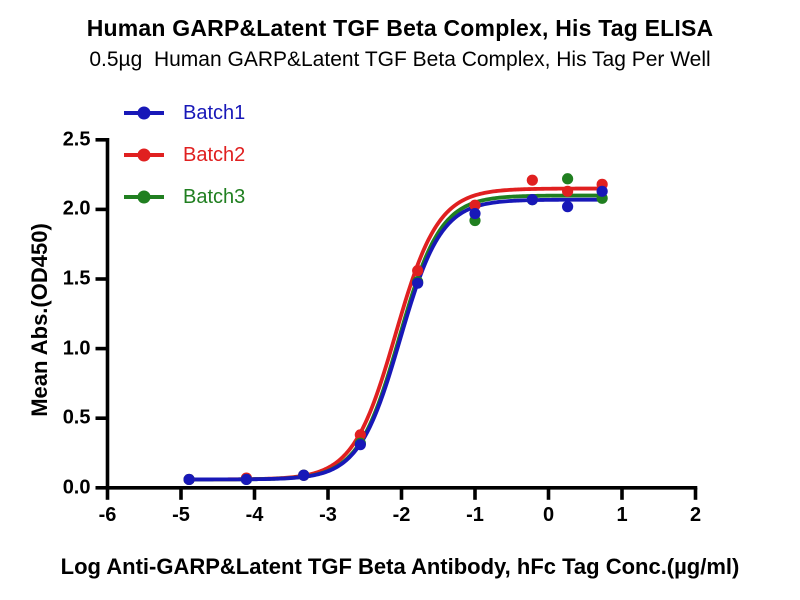 This screenshot has width=800, height=600. I want to click on data-point-batch3, so click(568, 179).